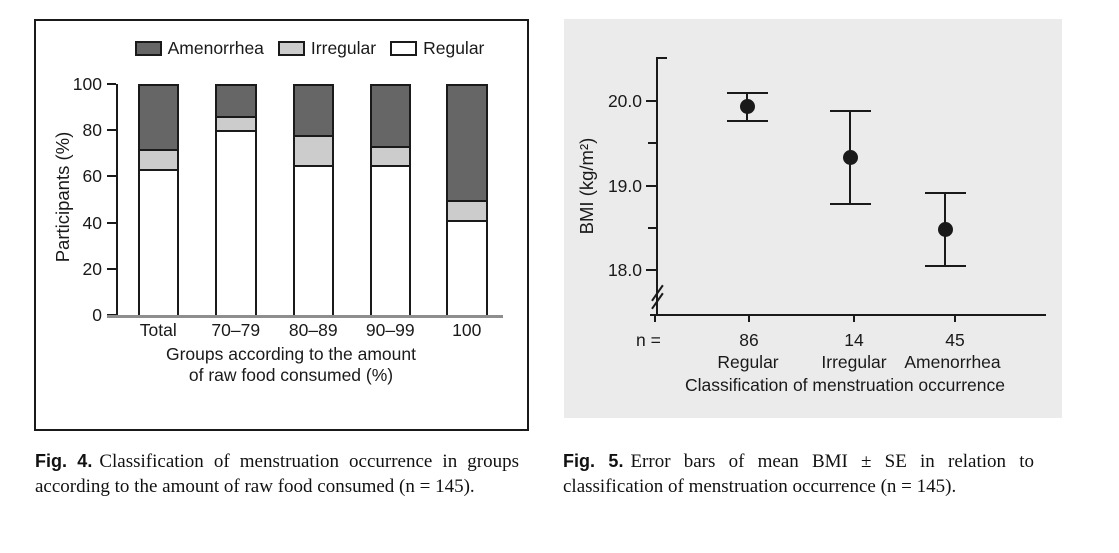 This screenshot has height=553, width=1119. What do you see at coordinates (850, 204) in the screenshot?
I see `fig5-errorbar-cap-bottom-irregular` at bounding box center [850, 204].